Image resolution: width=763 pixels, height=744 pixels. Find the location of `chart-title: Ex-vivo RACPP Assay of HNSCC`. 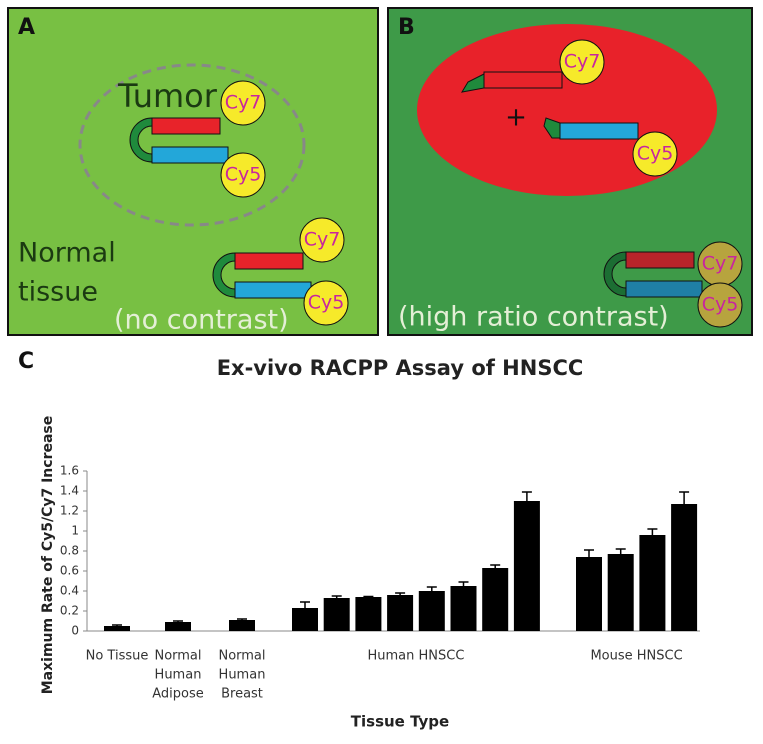

chart-title: Ex-vivo RACPP Assay of HNSCC is located at coordinates (400, 368).